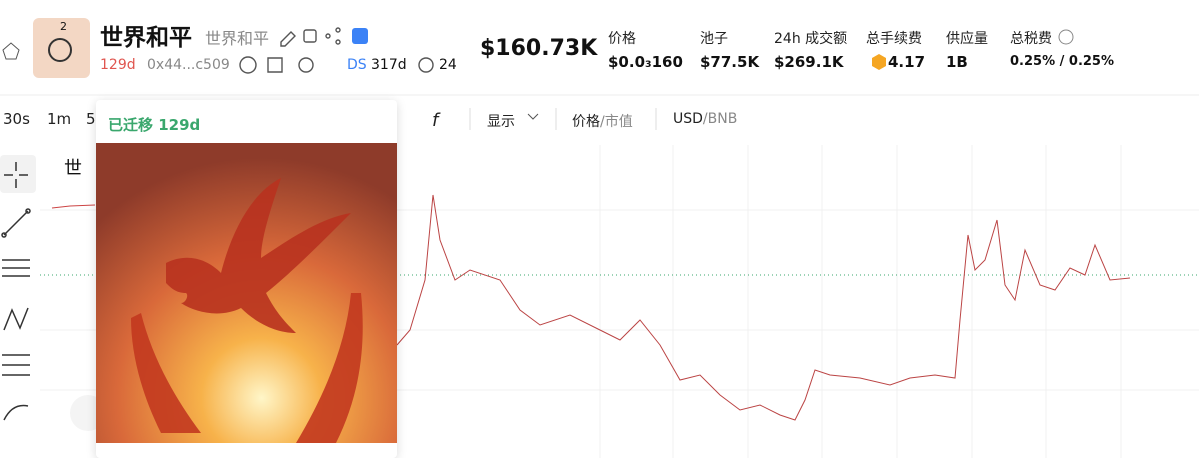 The image size is (1199, 458). Describe the element at coordinates (894, 39) in the screenshot. I see `stat-label: 总手续费` at that location.